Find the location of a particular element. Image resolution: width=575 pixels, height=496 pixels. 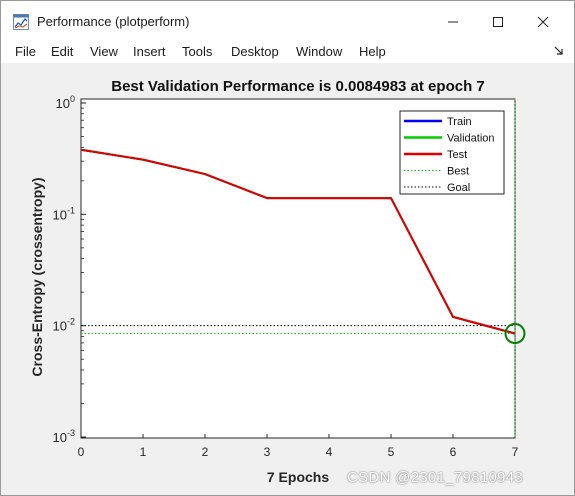

legend-label-train: Train is located at coordinates (459, 122).